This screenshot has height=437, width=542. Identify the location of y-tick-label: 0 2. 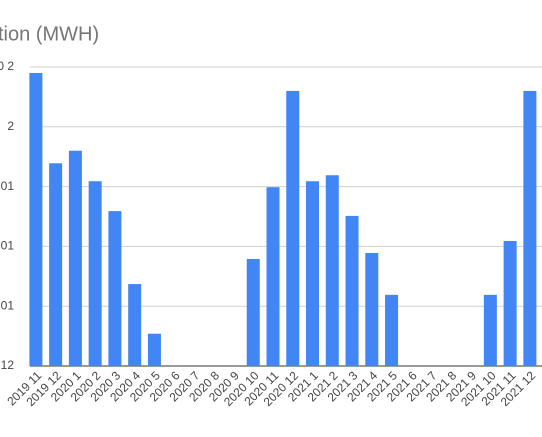
(7, 66).